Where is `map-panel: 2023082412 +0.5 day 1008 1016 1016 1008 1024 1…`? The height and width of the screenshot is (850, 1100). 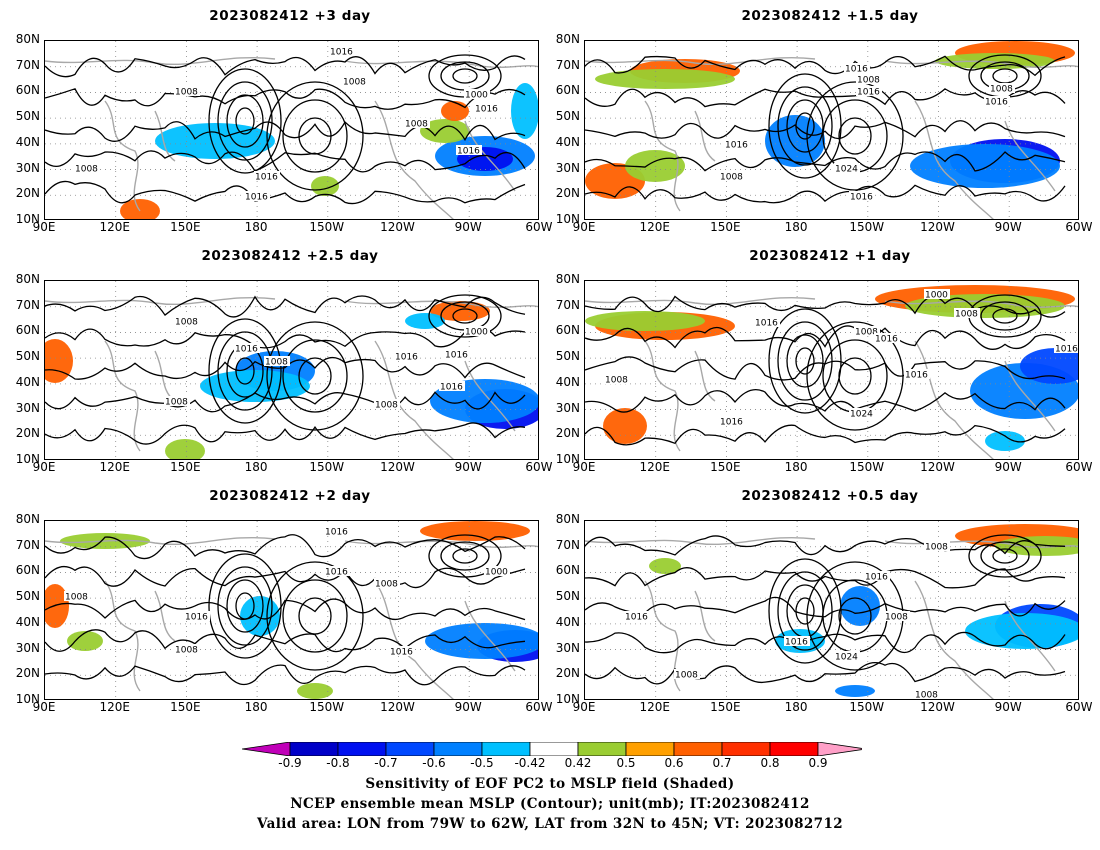 map-panel: 2023082412 +0.5 day 1008 1016 1016 1008 1024 1… is located at coordinates (816, 600).